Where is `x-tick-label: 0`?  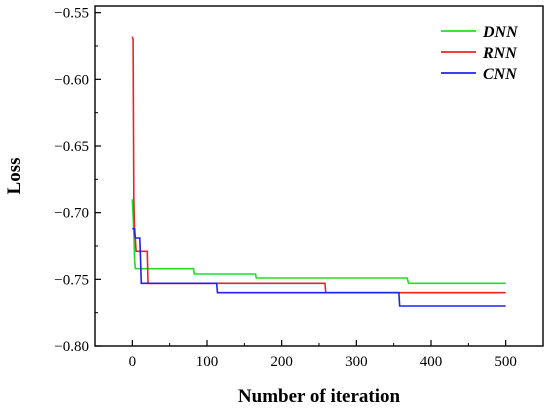 x-tick-label: 0 is located at coordinates (133, 362).